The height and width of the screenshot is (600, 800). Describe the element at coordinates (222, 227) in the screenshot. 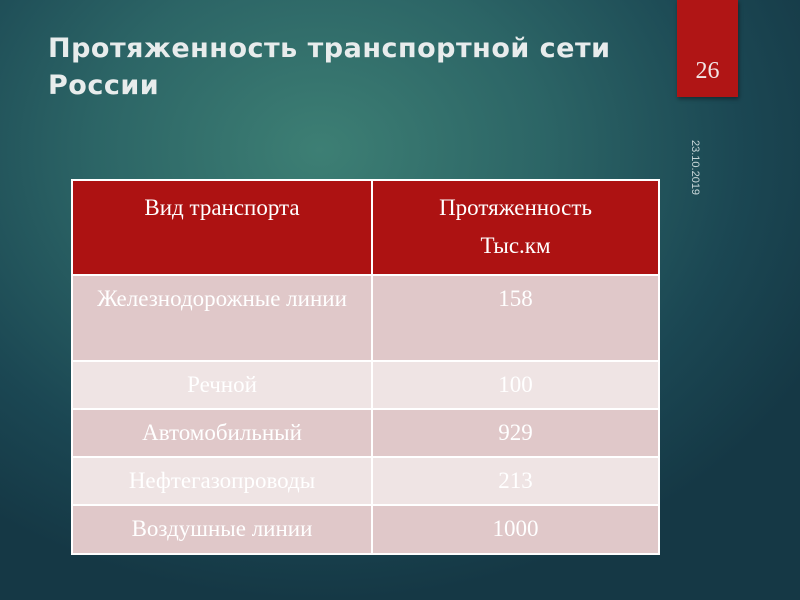

I see `header-transport-type: Вид транспорта` at that location.